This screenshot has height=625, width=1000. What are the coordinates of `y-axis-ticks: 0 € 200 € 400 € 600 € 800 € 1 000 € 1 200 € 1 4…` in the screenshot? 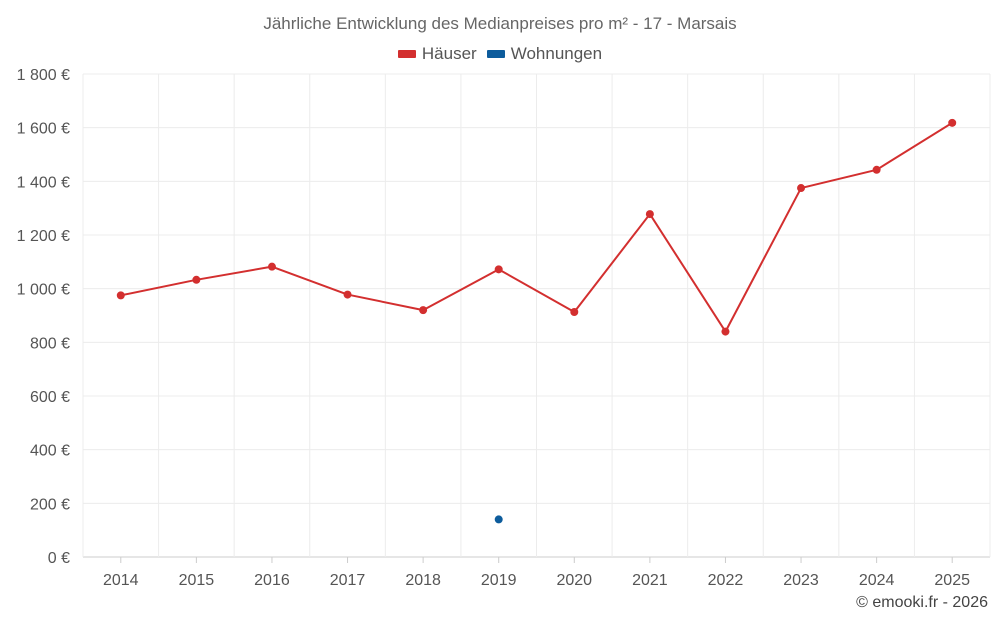 It's located at (43, 317).